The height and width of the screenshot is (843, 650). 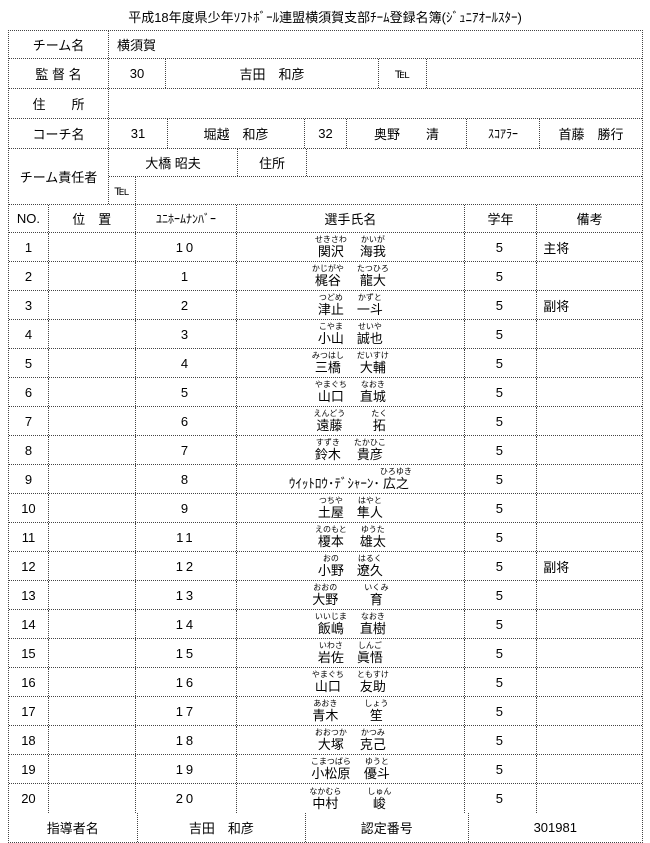 What do you see at coordinates (325, 45) in the screenshot?
I see `team-name-row: チーム名 横須賀` at bounding box center [325, 45].